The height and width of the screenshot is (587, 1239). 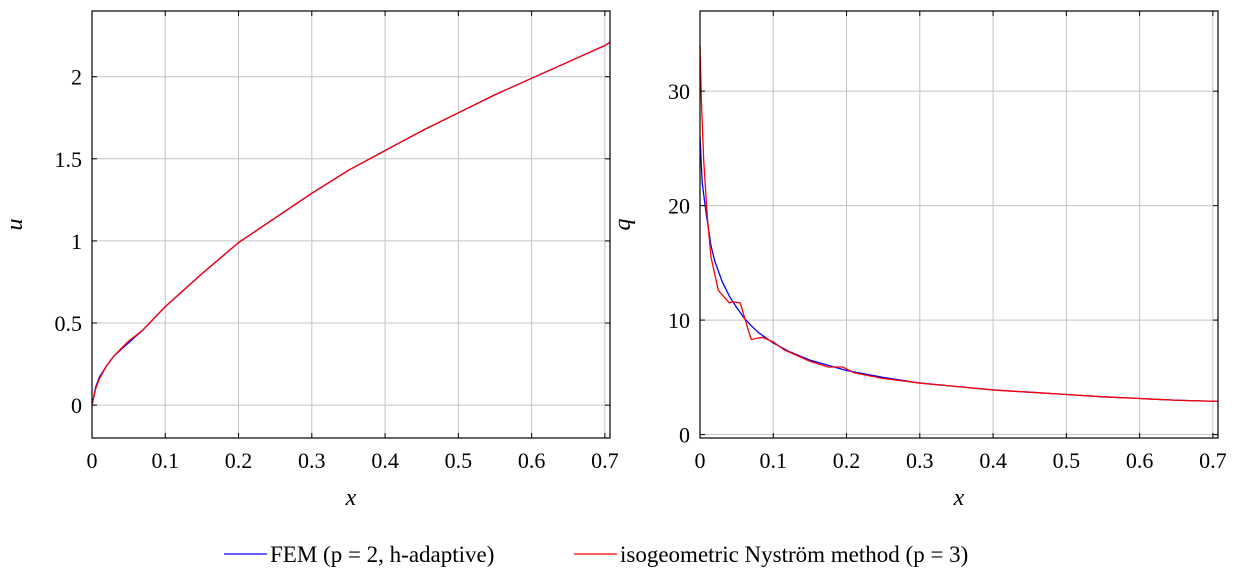 I want to click on y-tick-label: 30, so click(x=679, y=91).